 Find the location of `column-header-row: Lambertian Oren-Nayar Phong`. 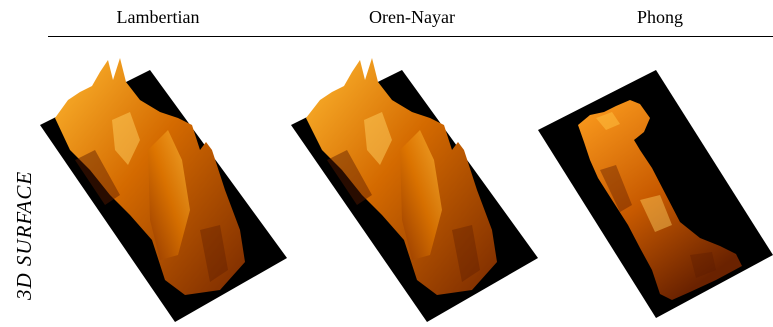

column-header-row: Lambertian Oren-Nayar Phong is located at coordinates (386, 18).